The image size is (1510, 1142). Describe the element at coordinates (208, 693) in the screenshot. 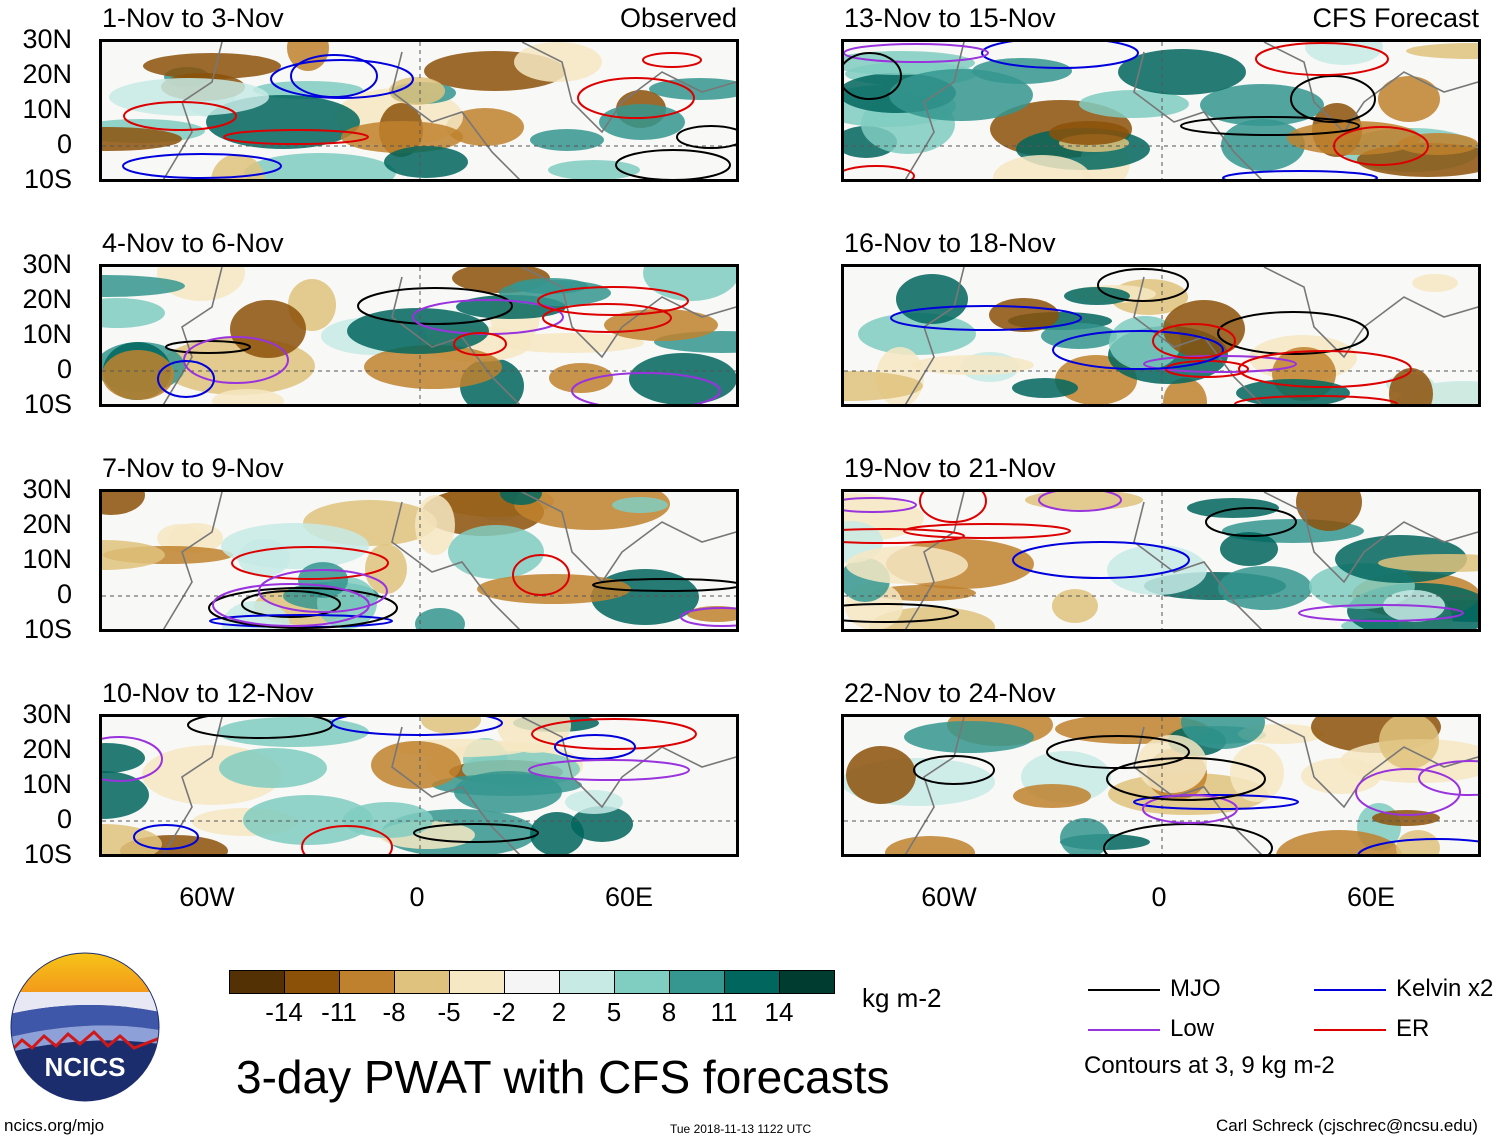

I see `panel-date-range: 10-Nov to 12-Nov` at that location.